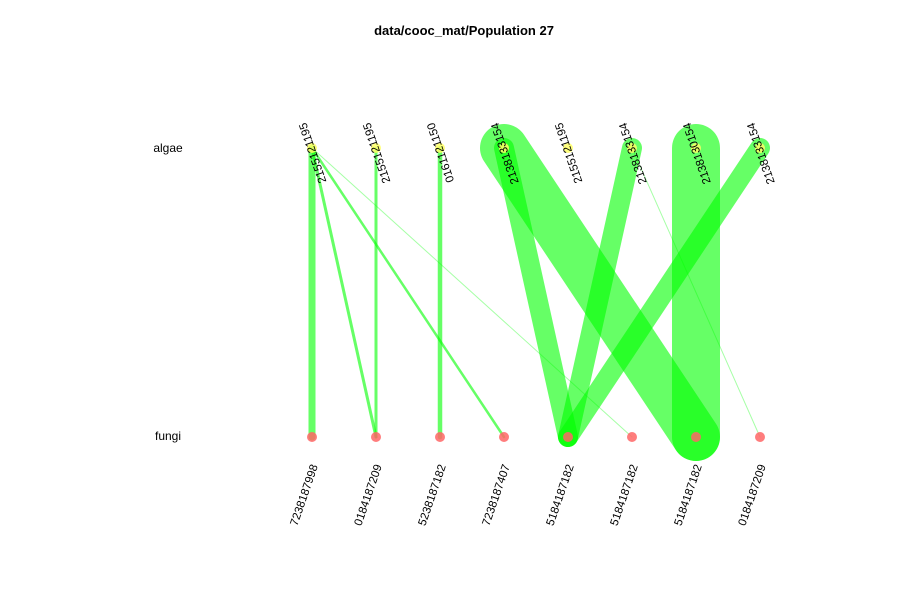 This screenshot has width=900, height=600. I want to click on row-label-bottom: fungi, so click(168, 436).